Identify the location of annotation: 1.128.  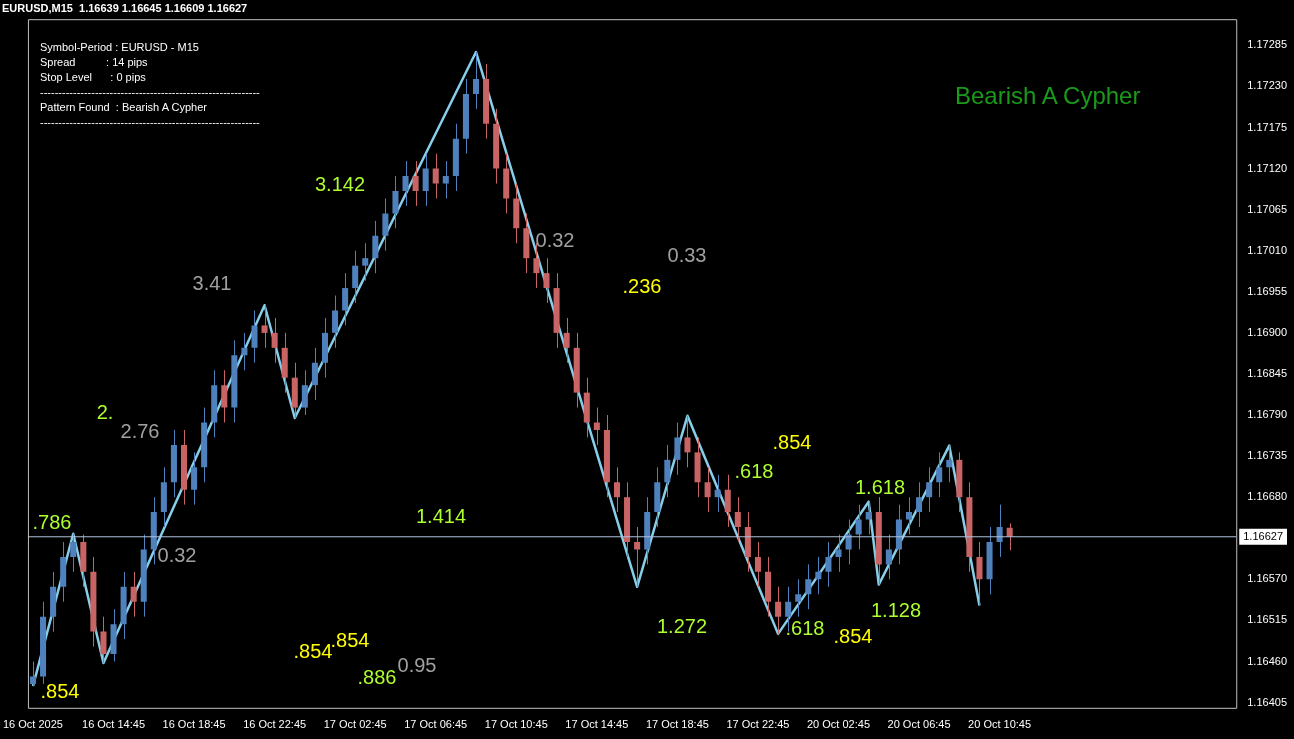
(896, 610).